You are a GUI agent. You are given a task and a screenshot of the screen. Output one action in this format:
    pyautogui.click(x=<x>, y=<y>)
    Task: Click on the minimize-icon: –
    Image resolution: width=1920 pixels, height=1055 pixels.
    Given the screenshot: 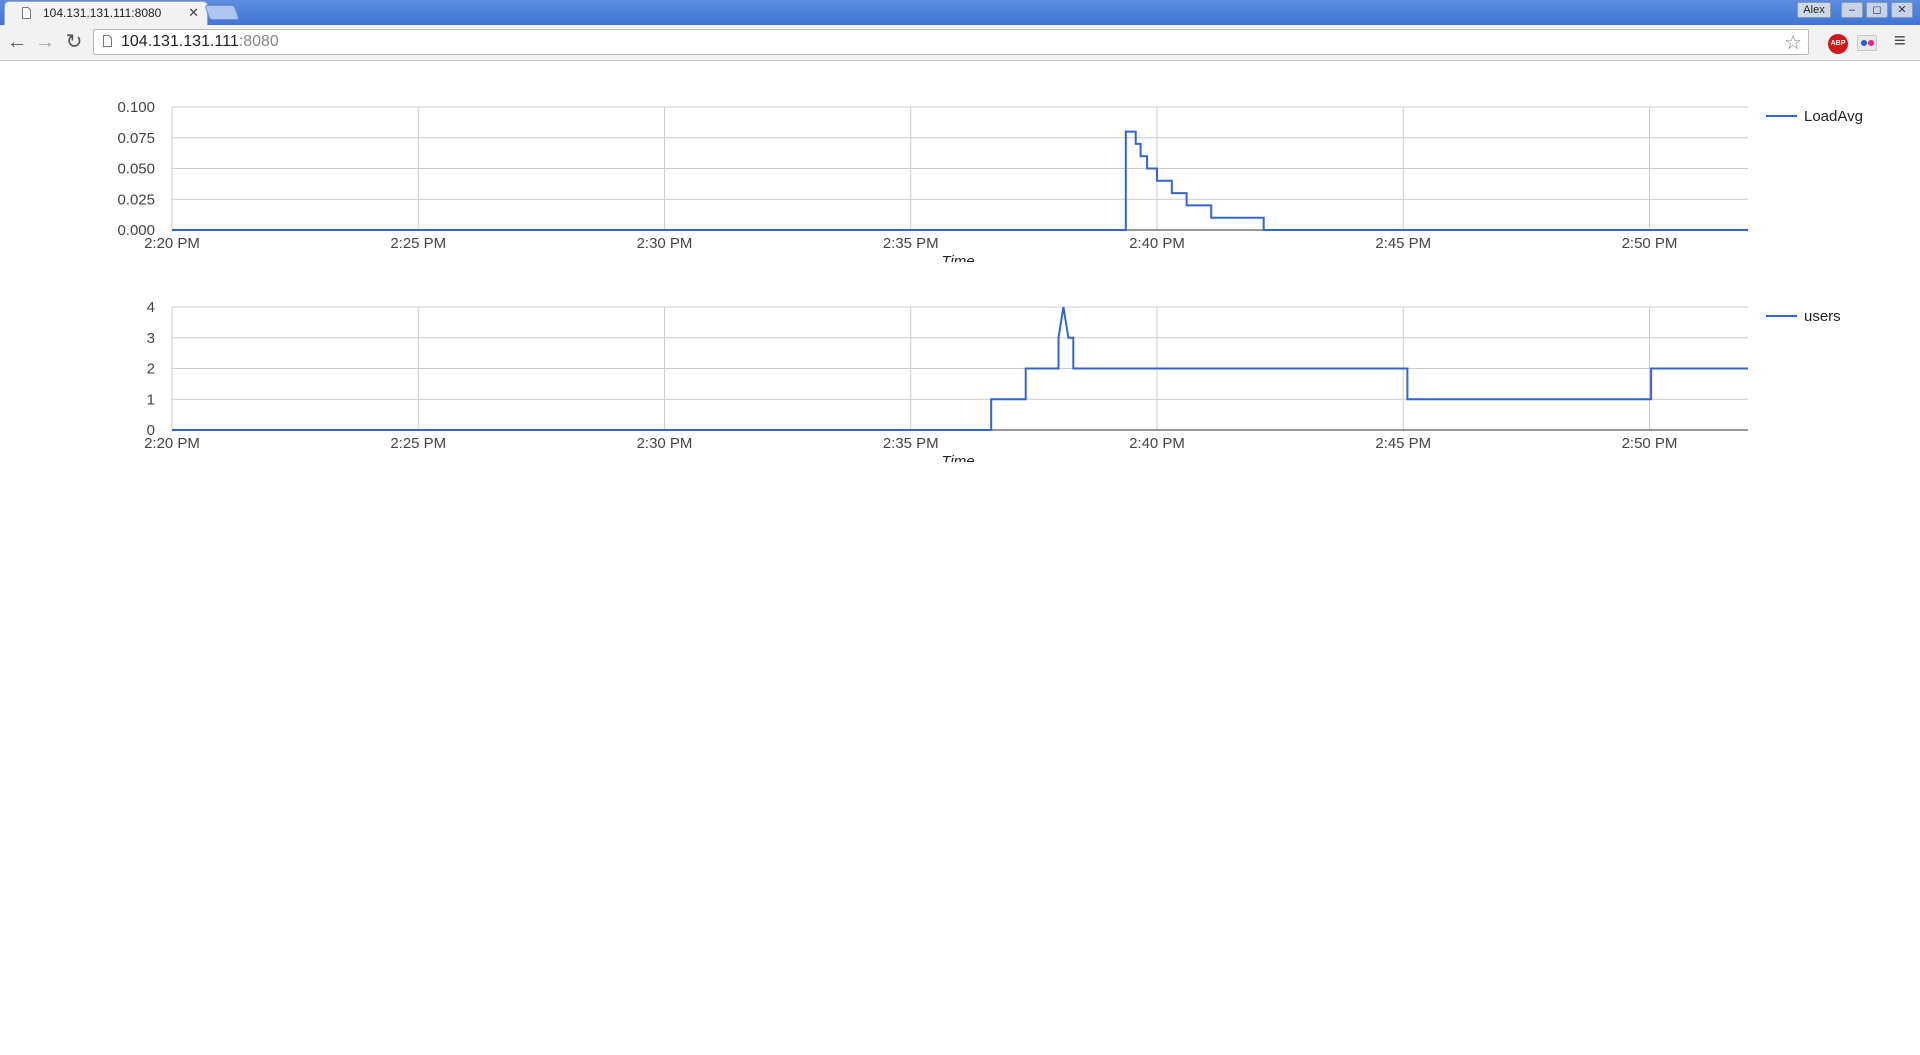 What is the action you would take?
    pyautogui.click(x=1852, y=10)
    